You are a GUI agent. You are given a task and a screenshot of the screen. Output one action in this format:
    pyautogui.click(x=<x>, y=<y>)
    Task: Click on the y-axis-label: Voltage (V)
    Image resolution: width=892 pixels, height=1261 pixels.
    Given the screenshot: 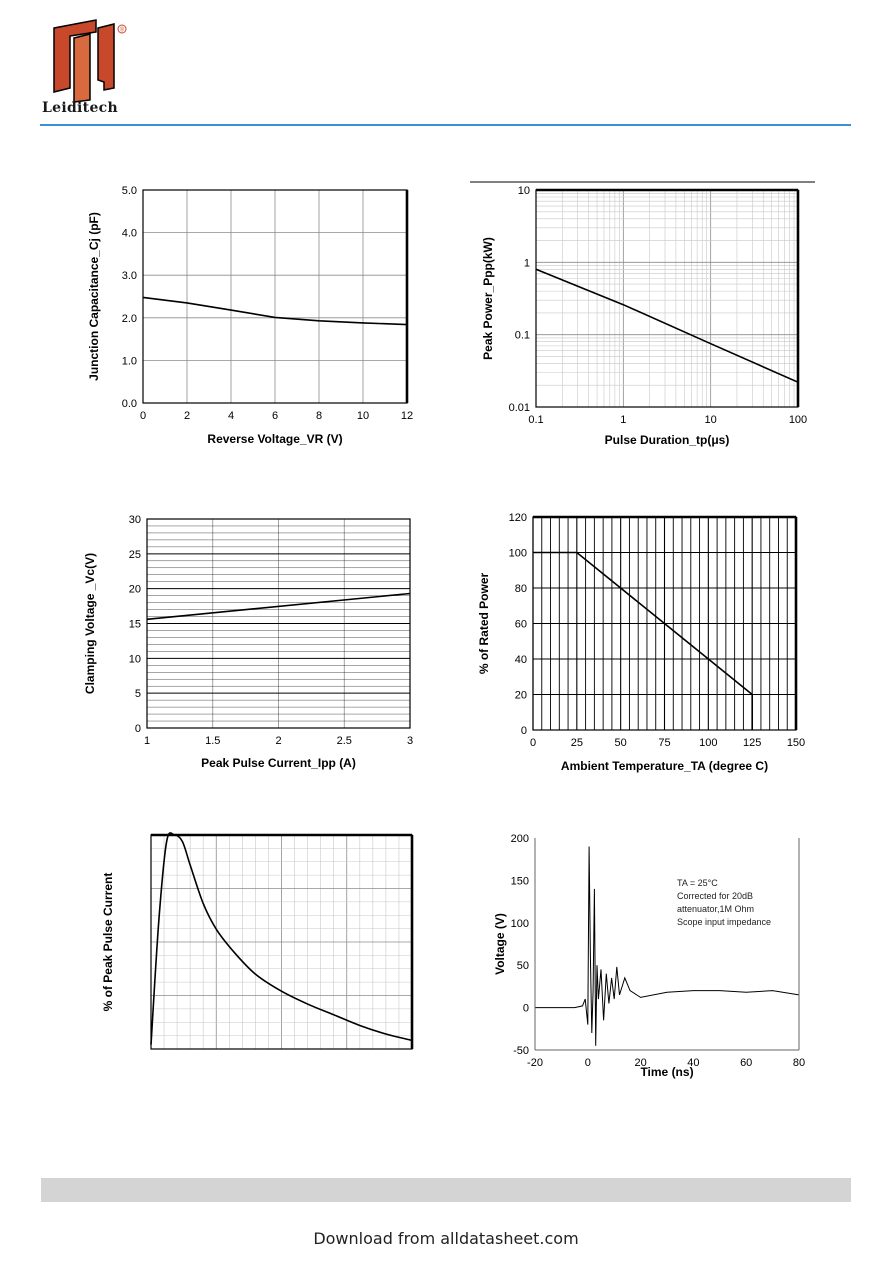 What is the action you would take?
    pyautogui.click(x=500, y=944)
    